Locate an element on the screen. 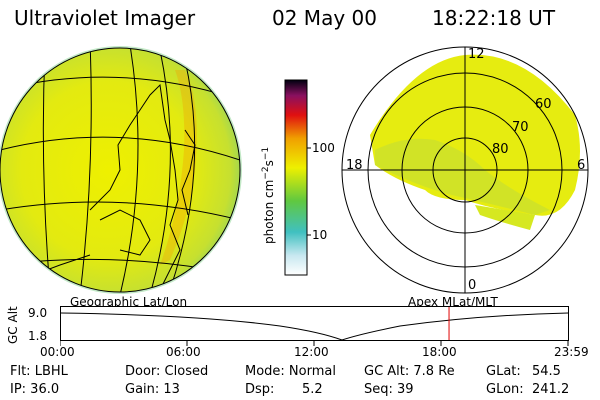  timeline-x-tick-2359: 23:59 is located at coordinates (571, 352).